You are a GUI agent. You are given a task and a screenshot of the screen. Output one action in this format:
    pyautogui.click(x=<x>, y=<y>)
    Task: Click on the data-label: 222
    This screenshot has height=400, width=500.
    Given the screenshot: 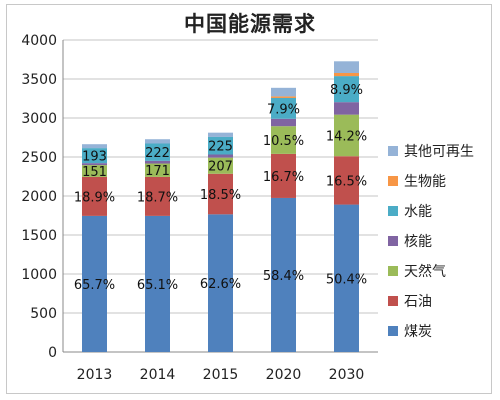 What is the action you would take?
    pyautogui.click(x=157, y=153)
    